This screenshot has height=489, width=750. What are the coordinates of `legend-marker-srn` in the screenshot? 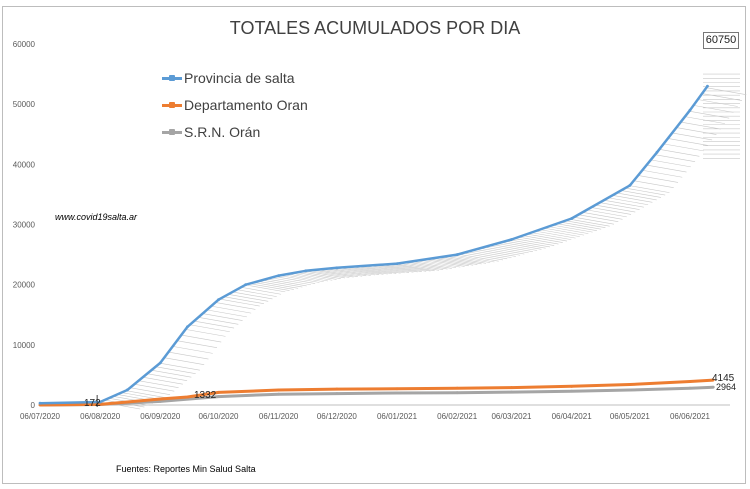 It's located at (172, 132).